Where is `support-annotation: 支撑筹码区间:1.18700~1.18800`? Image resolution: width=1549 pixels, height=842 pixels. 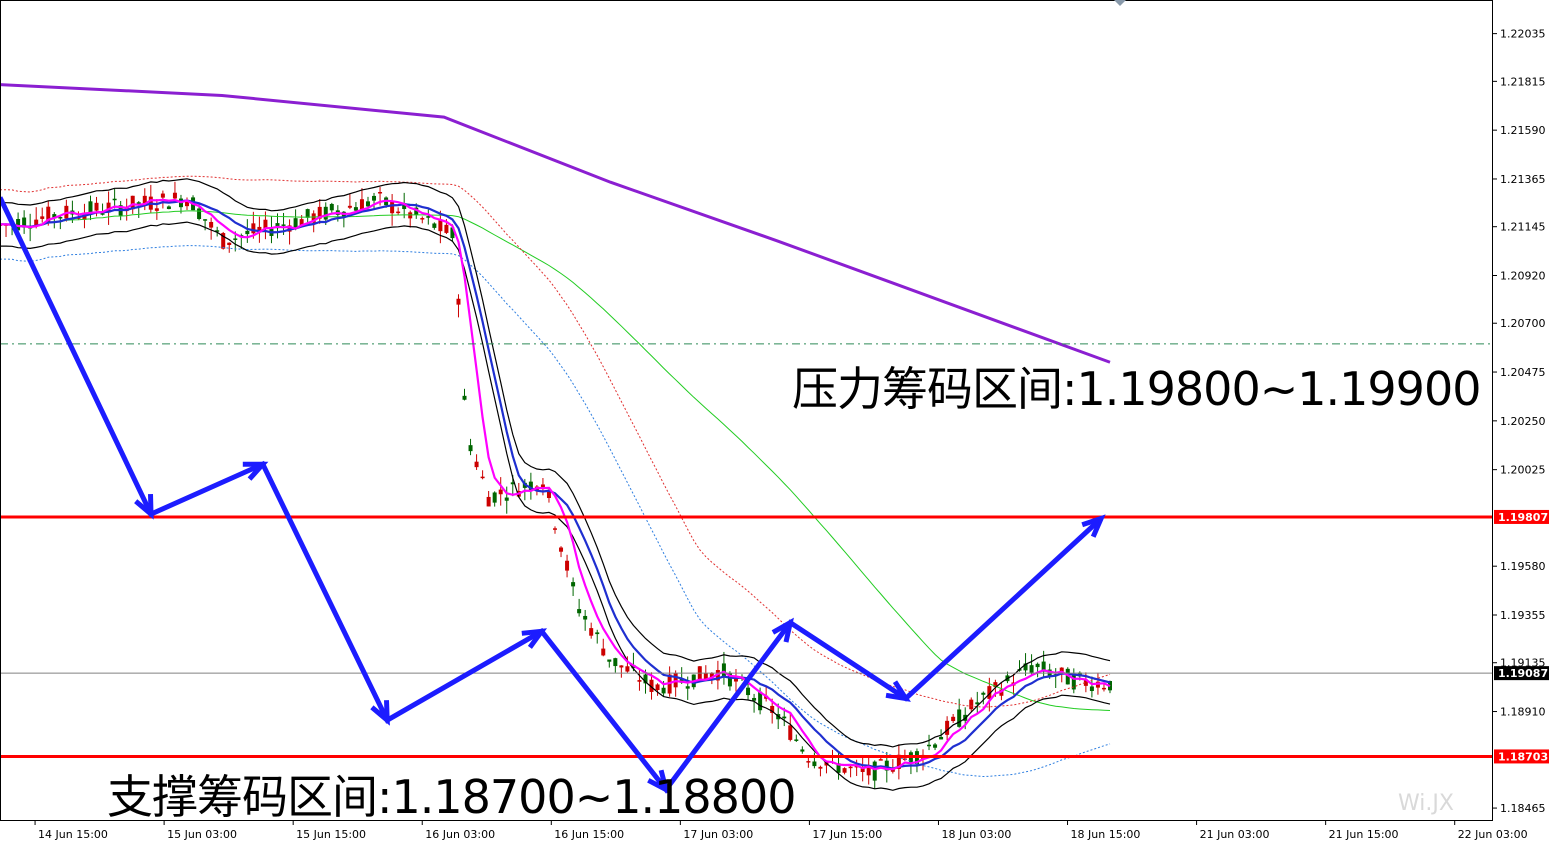
support-annotation: 支撑筹码区间:1.18700~1.18800 is located at coordinates (451, 797).